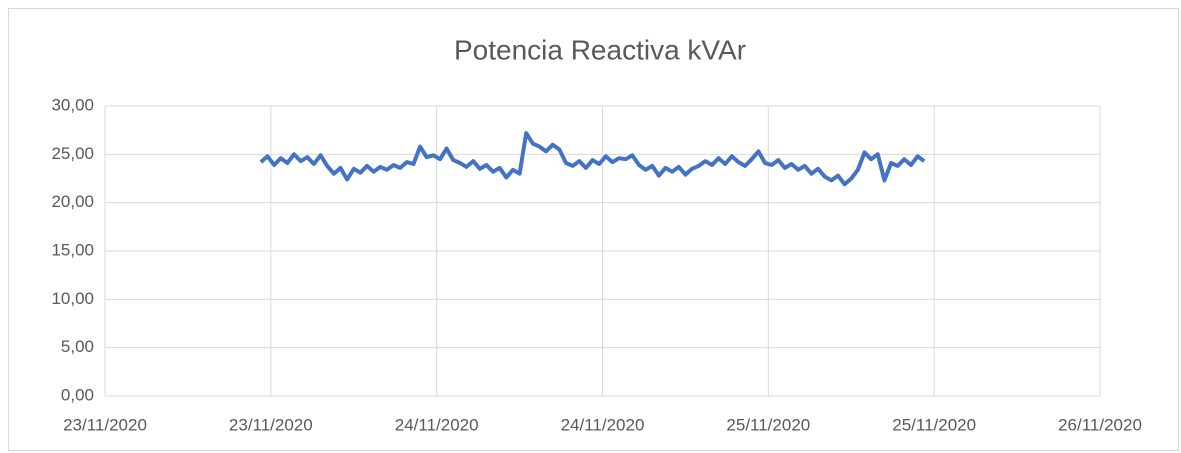 This screenshot has width=1181, height=453. Describe the element at coordinates (72, 201) in the screenshot. I see `y-tick-label: 20,00` at that location.